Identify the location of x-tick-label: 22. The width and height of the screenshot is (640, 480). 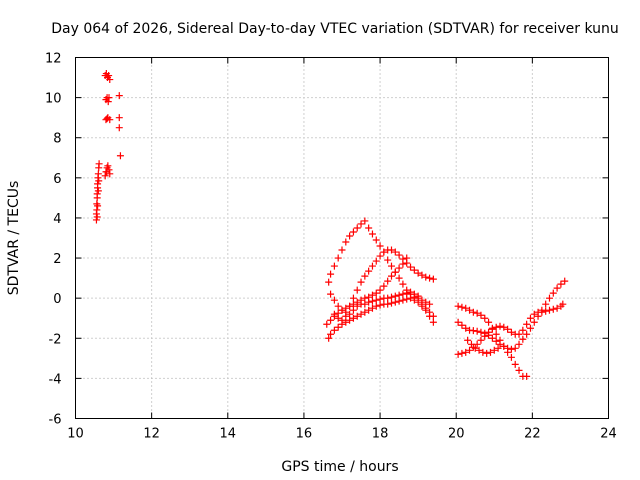
(532, 434).